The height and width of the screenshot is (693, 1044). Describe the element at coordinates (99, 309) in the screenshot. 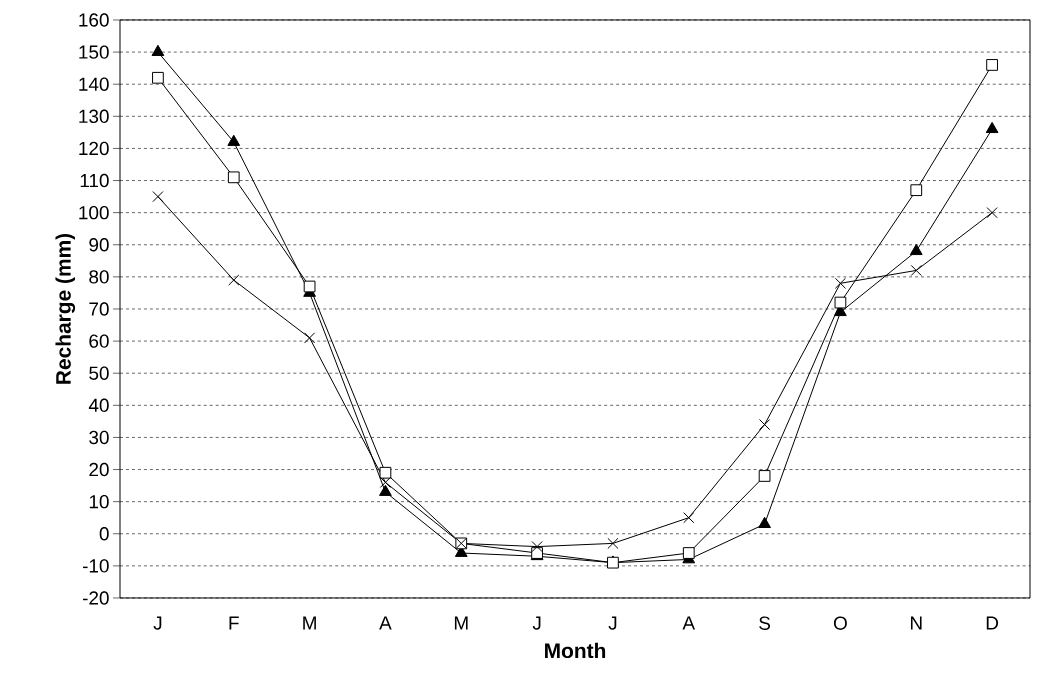

I see `y-tick-label: 70` at that location.